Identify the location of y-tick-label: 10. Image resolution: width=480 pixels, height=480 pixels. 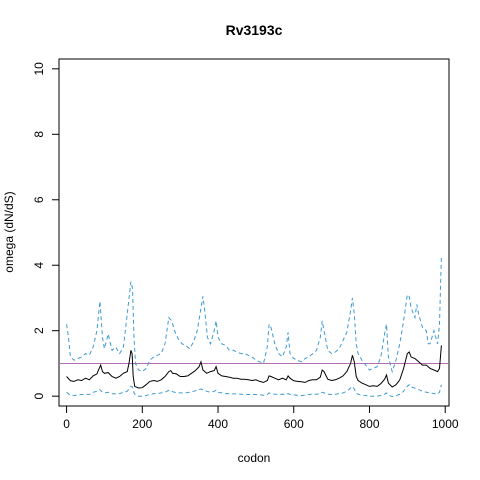
(39, 69).